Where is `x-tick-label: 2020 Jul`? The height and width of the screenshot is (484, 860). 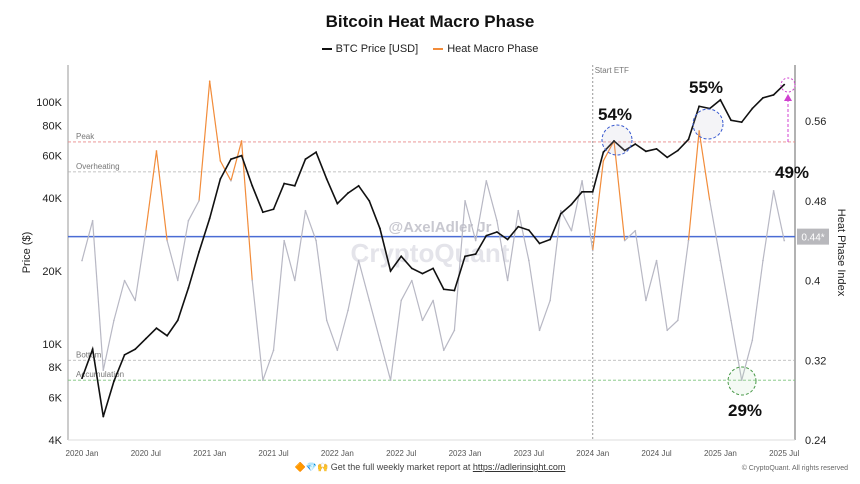 x-tick-label: 2020 Jul is located at coordinates (146, 453).